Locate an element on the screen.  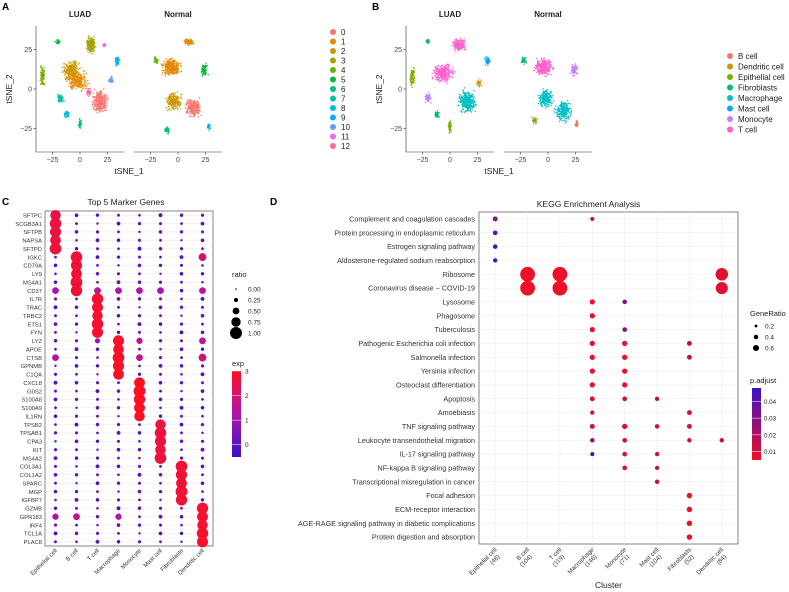
x-tick-label: 0 is located at coordinates (80, 160).